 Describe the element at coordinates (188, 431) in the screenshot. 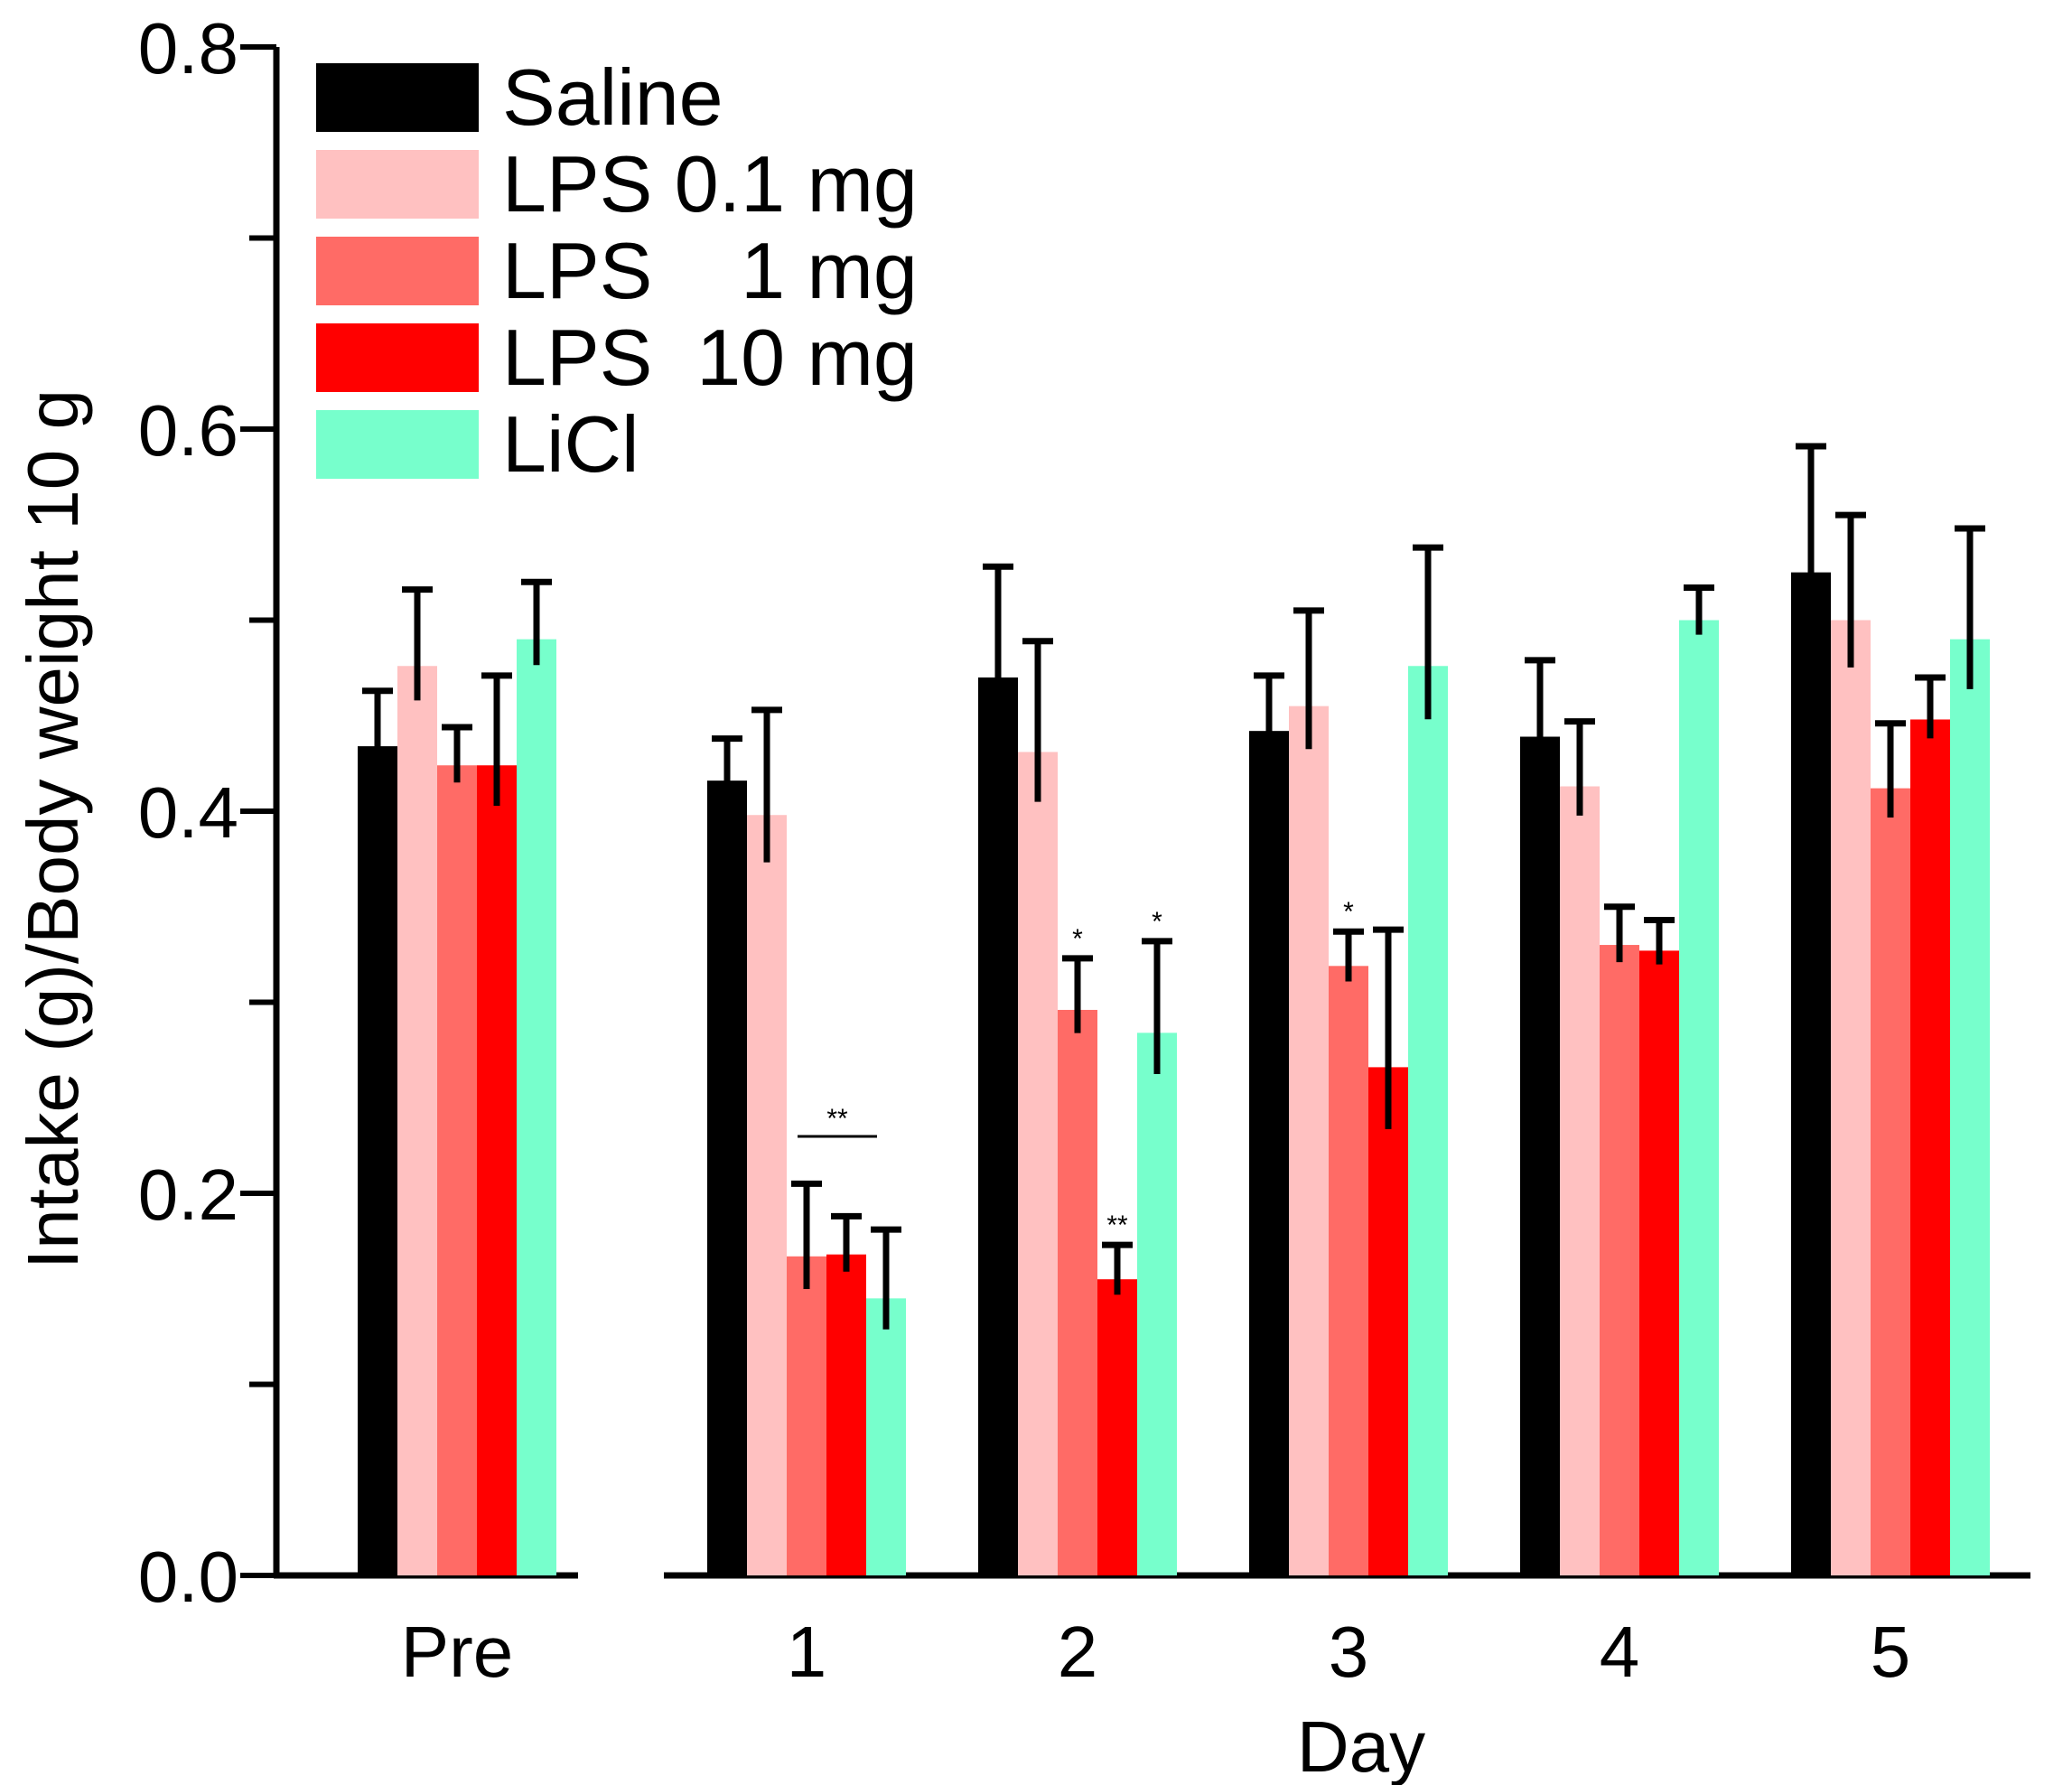

I see `y-tick-label: 0.6` at that location.